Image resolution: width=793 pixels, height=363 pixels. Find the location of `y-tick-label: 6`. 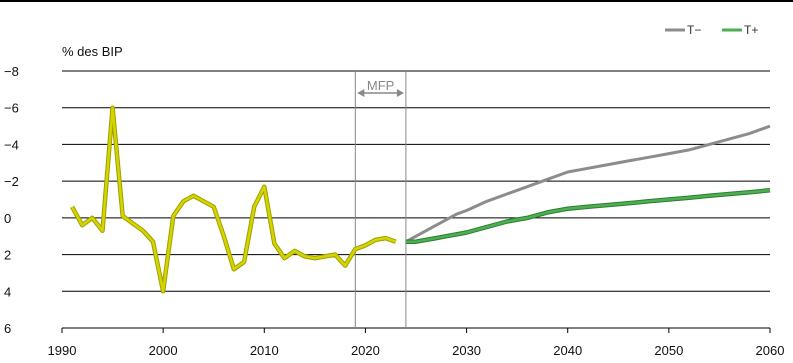

y-tick-label: 6 is located at coordinates (7, 328).